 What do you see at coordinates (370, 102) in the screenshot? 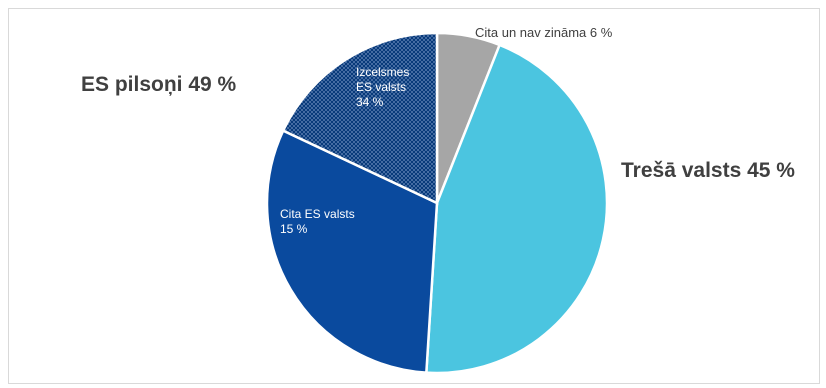
I see `slice-label-origin-eu-value: 34 %` at bounding box center [370, 102].